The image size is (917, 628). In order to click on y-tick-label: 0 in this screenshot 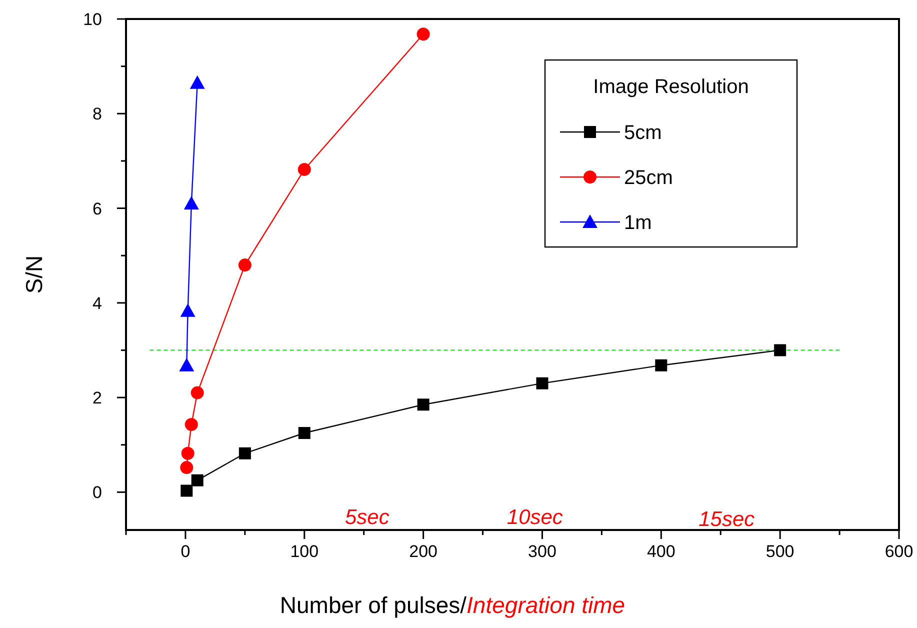, I will do `click(97, 492)`.